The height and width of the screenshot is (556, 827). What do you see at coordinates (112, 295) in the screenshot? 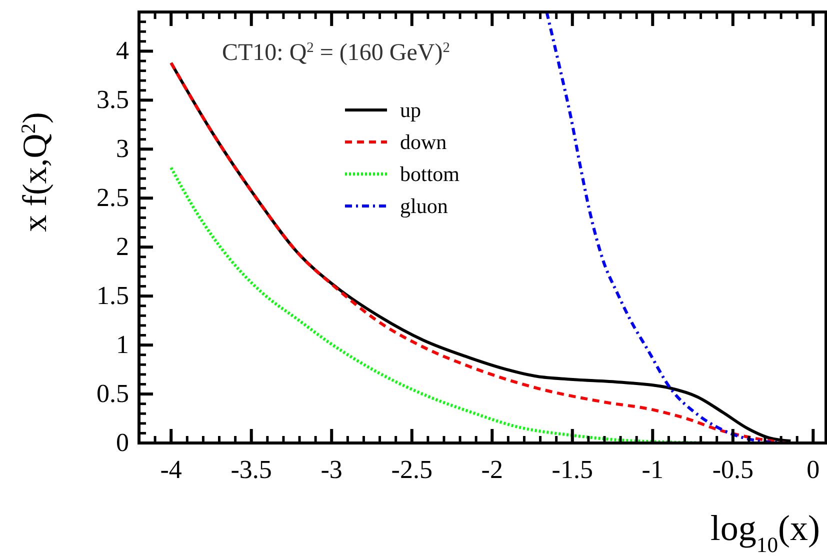
I see `y-tick-label: 1.5` at bounding box center [112, 295].